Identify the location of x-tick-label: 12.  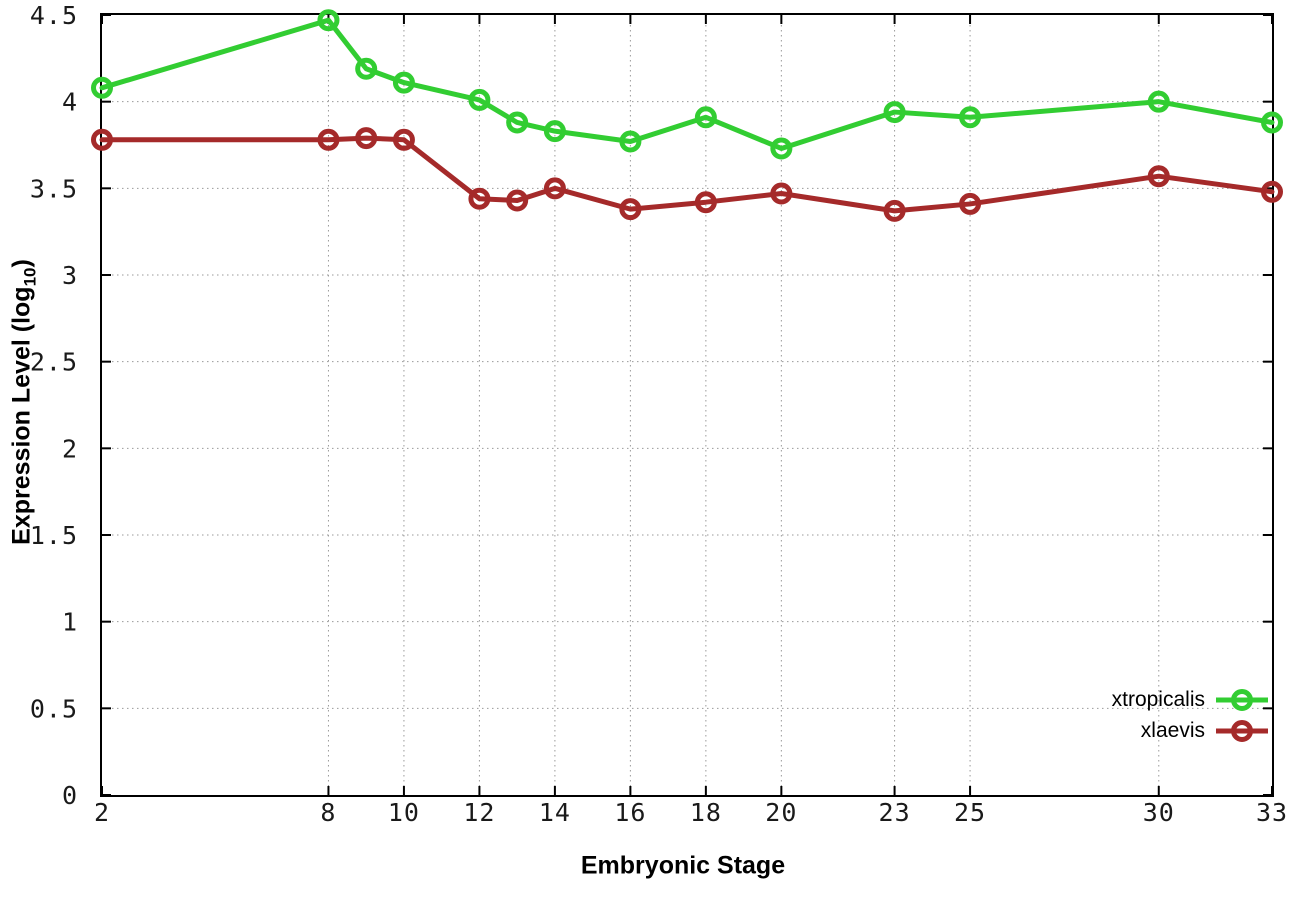
(479, 812).